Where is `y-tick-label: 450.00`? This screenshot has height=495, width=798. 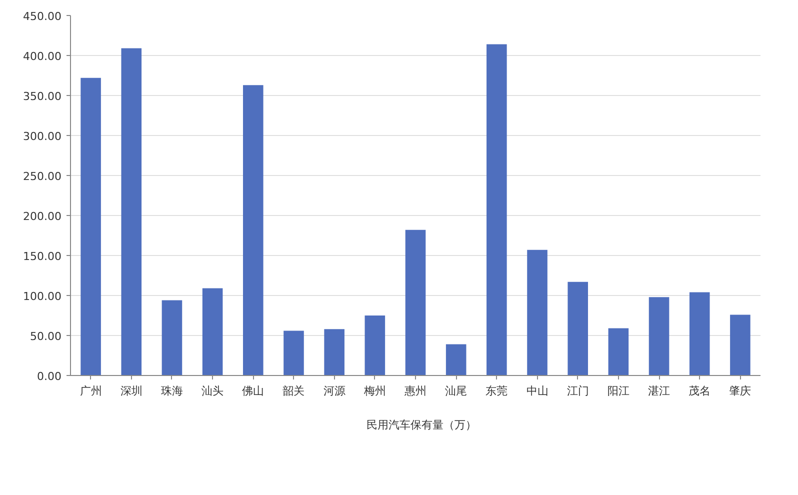
y-tick-label: 450.00 is located at coordinates (42, 16).